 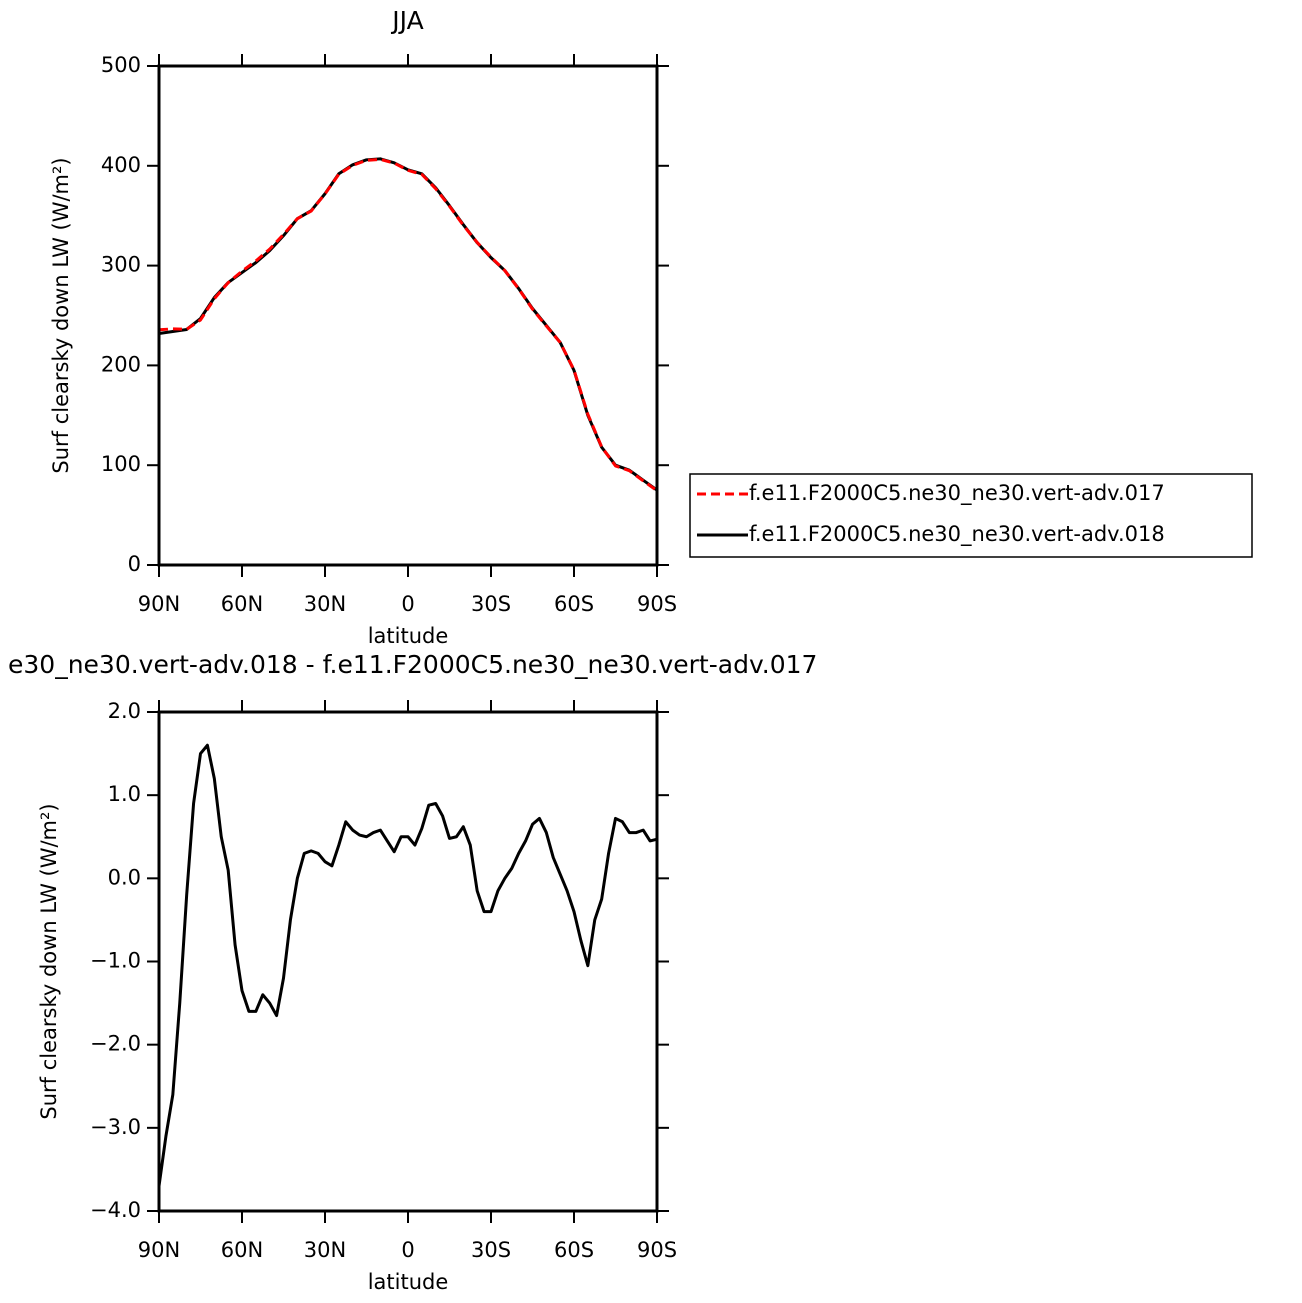 What do you see at coordinates (115, 1127) in the screenshot?
I see `y-tick-label: −3.0` at bounding box center [115, 1127].